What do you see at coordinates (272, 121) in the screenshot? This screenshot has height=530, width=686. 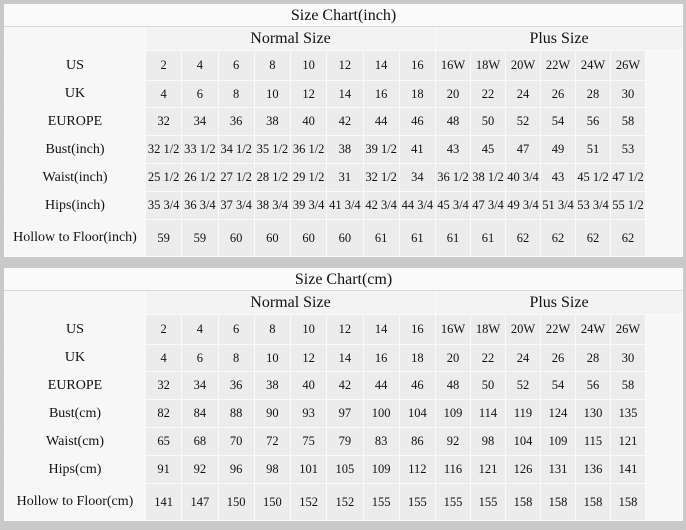 I see `size-cell: 38` at bounding box center [272, 121].